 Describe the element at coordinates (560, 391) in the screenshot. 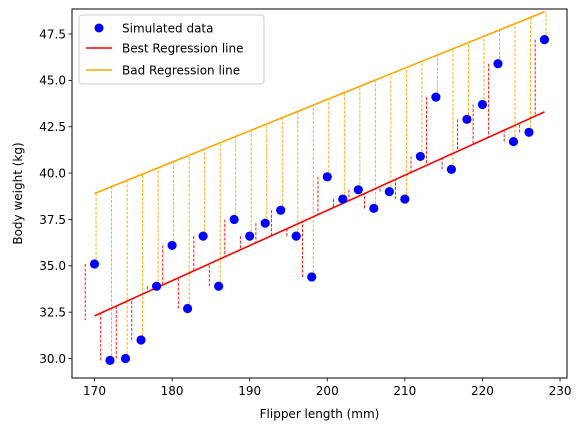

I see `x-tick-label: 230` at that location.